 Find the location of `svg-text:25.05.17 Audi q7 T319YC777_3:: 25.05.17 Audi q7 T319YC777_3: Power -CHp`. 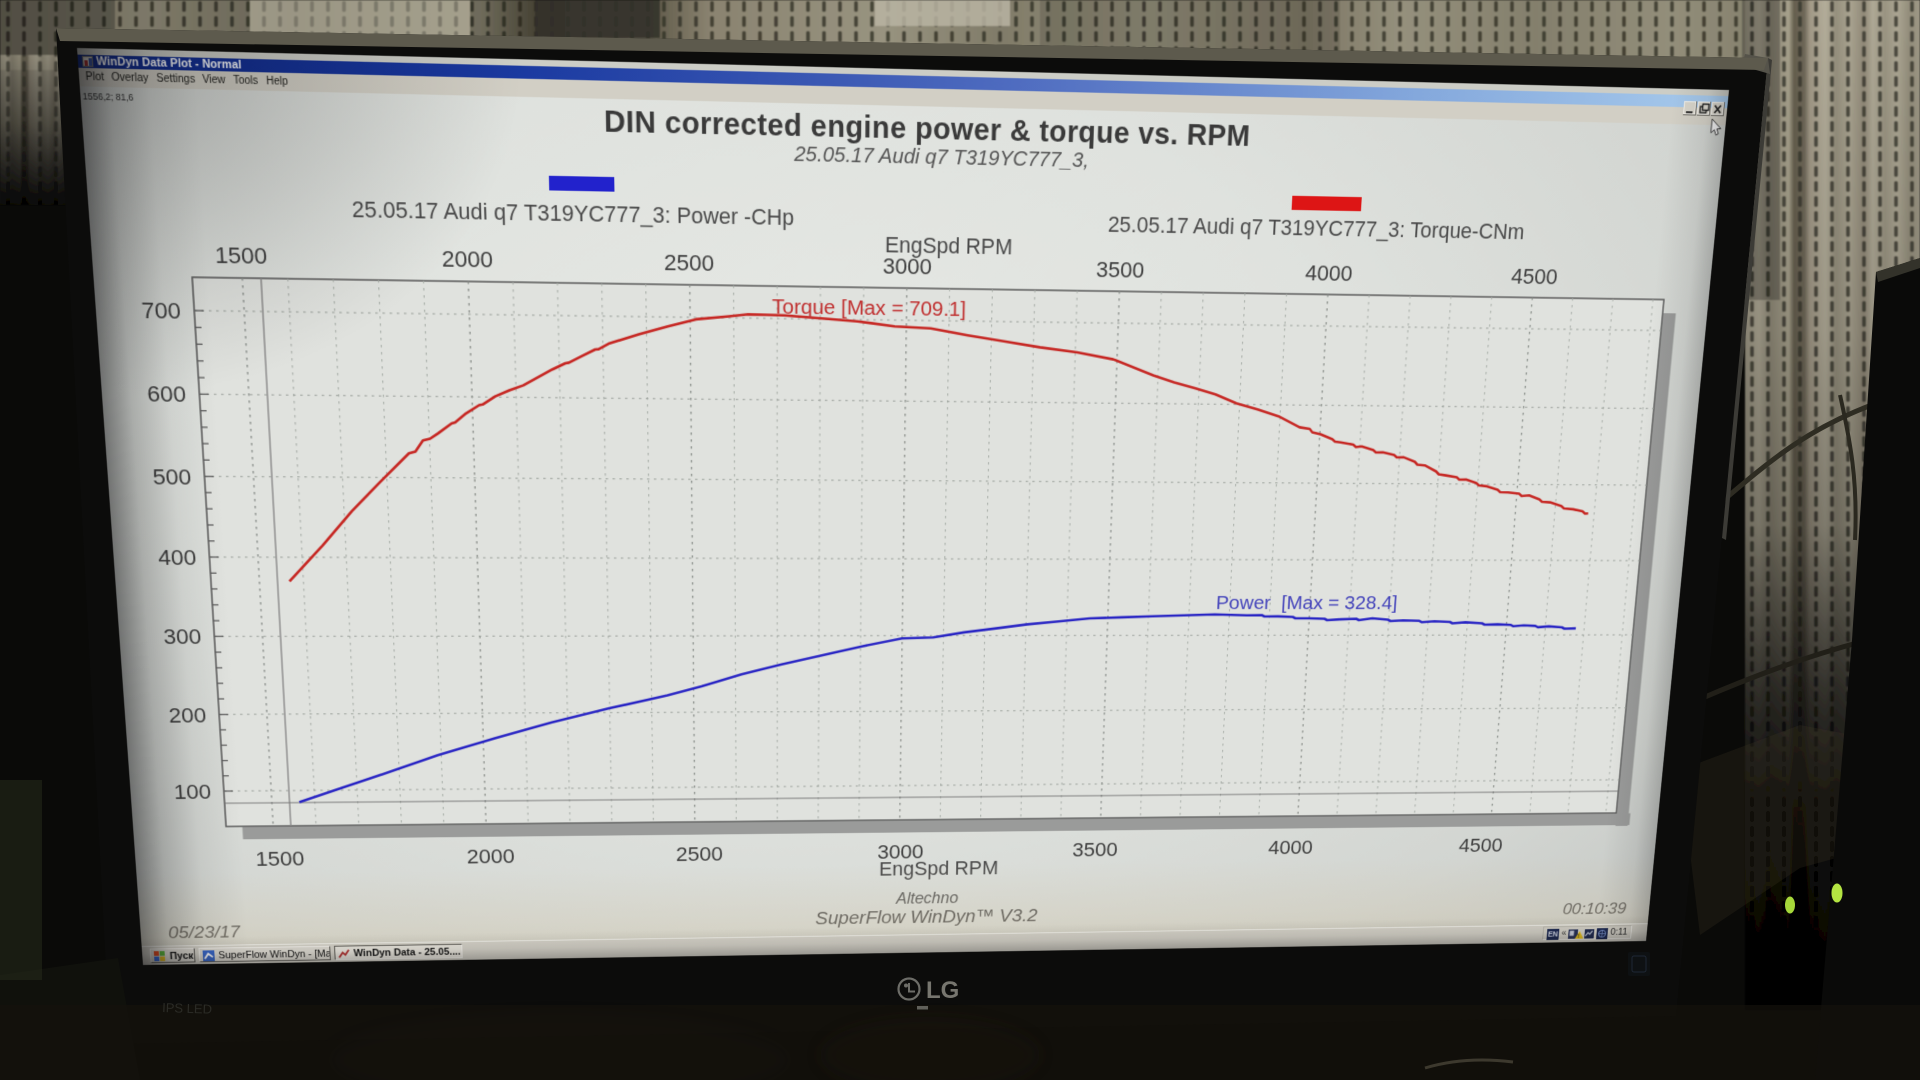

svg-text:25.05.17 Audi q7 T319YC777_3:: 25.05.17 Audi q7 T319YC777_3: Power -CHp is located at coordinates (572, 213).